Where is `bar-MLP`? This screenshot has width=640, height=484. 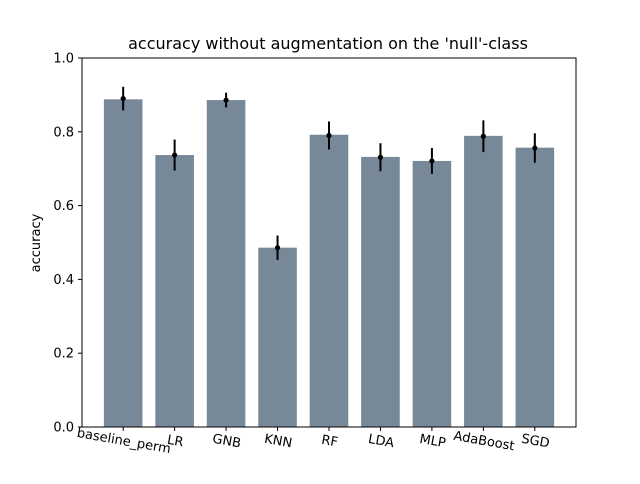 bar-MLP is located at coordinates (432, 294).